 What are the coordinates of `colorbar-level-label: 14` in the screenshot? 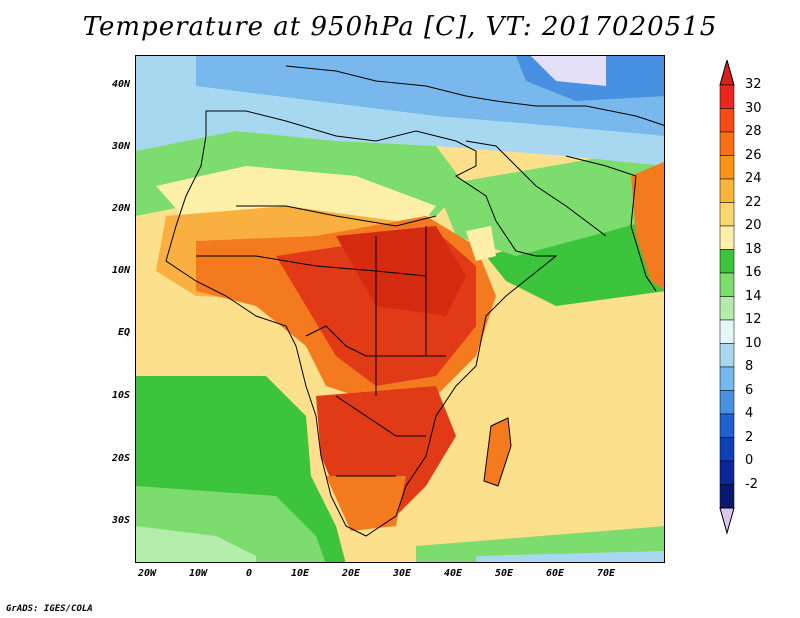 It's located at (753, 296).